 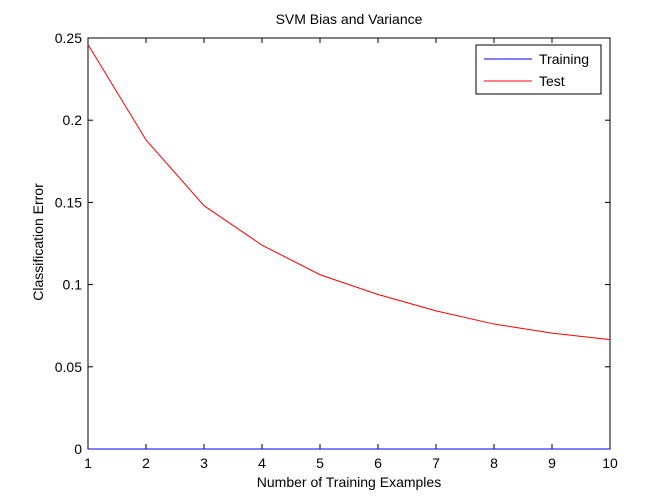 I want to click on x-tick-label: 10, so click(x=610, y=463).